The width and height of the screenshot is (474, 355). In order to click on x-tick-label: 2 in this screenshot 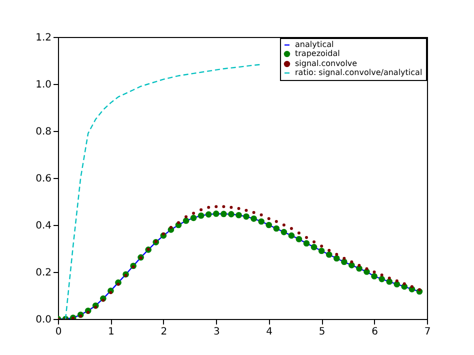, I will do `click(164, 332)`.